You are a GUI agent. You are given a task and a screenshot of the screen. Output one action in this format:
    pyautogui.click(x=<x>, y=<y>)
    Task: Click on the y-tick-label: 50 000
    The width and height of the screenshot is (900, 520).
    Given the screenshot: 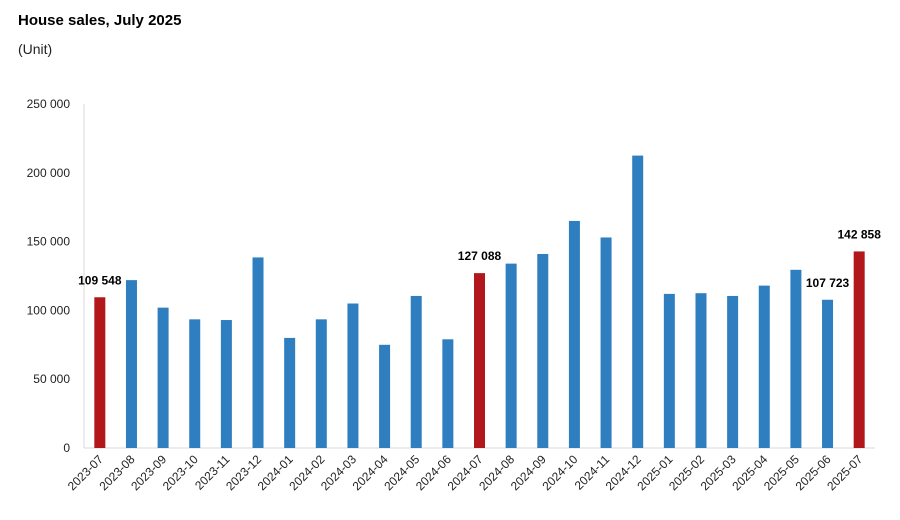 What is the action you would take?
    pyautogui.click(x=51, y=379)
    